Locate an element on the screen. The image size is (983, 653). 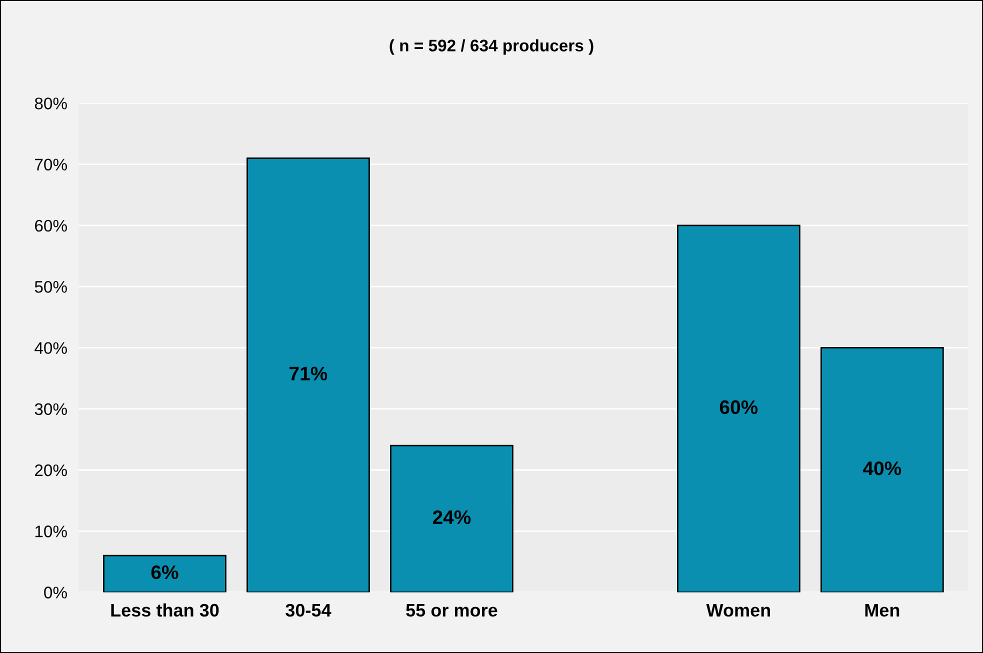
y-tick-label: 70% is located at coordinates (51, 164).